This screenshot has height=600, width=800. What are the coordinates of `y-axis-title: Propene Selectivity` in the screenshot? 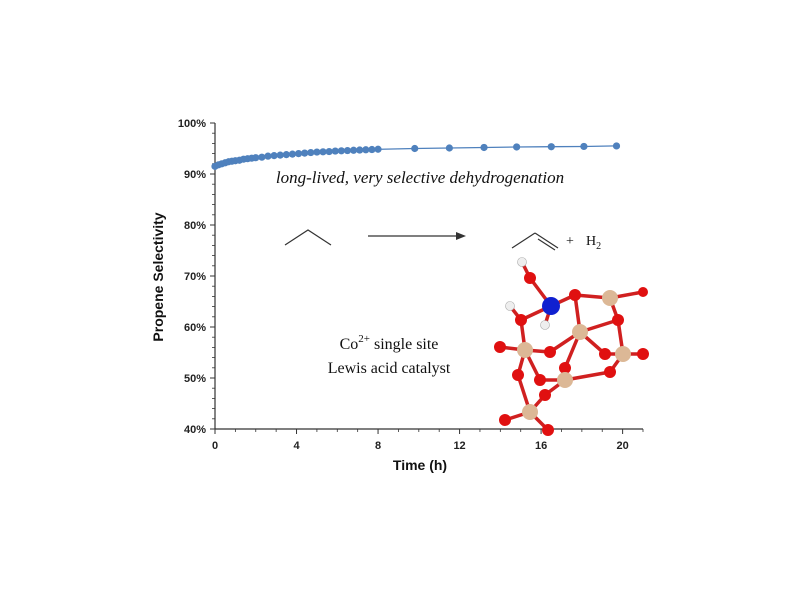 It's located at (158, 276).